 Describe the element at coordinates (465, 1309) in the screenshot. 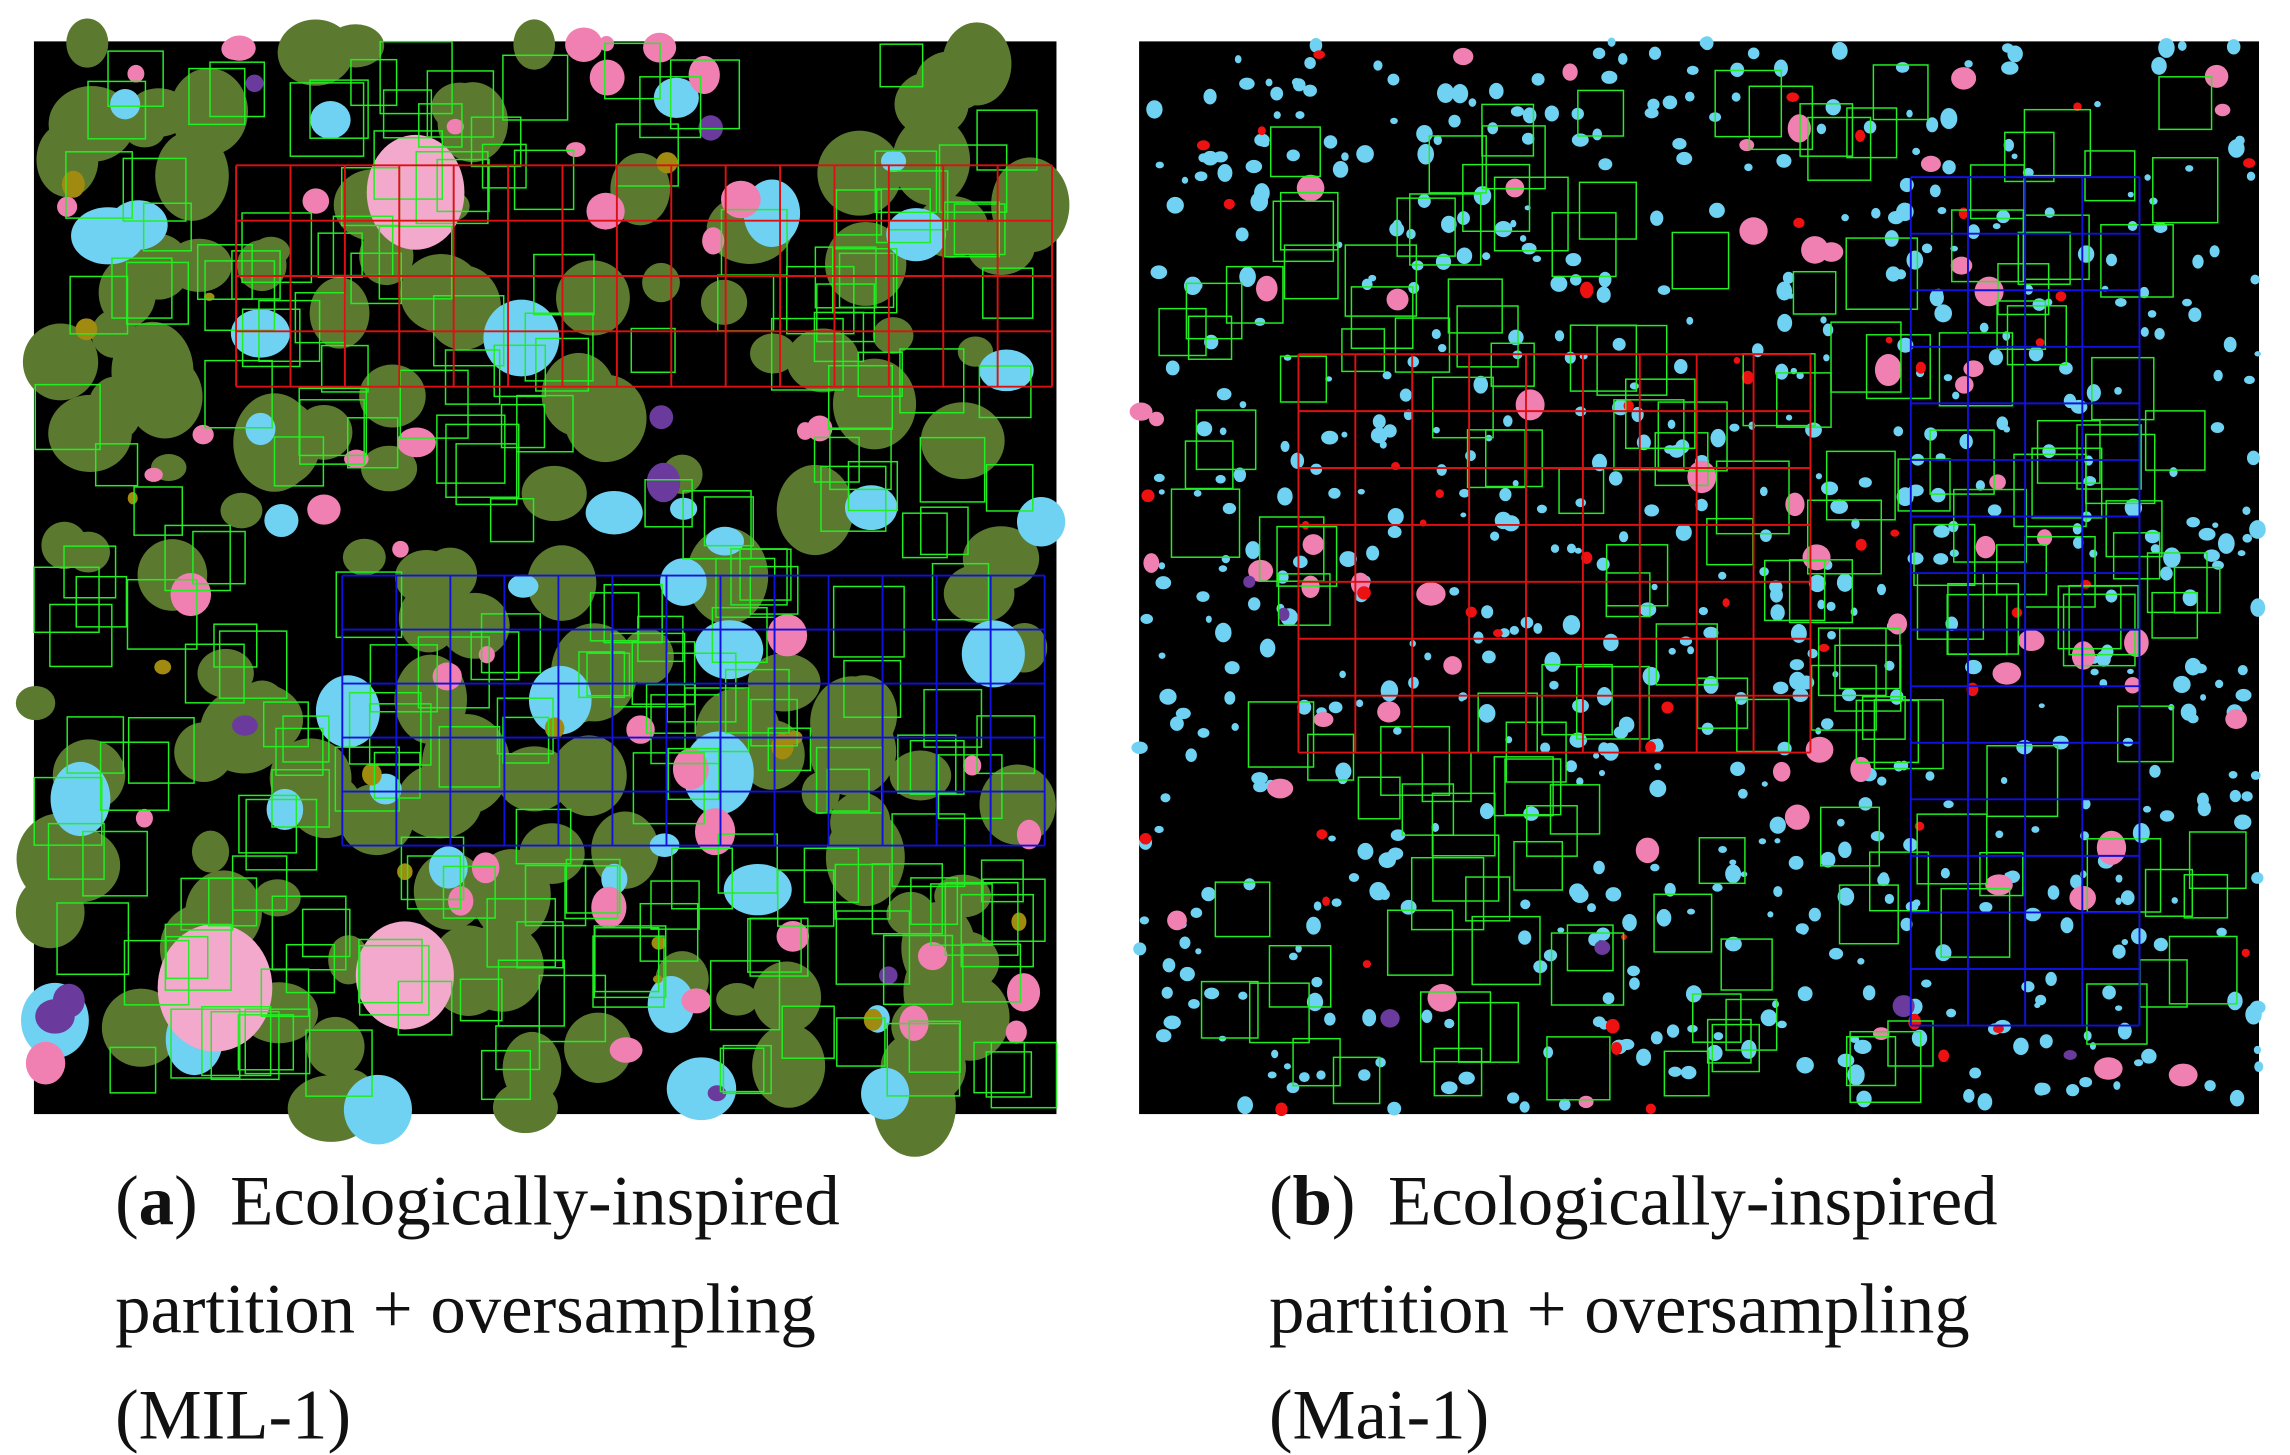

I see `caption-line: partition + oversampling` at that location.